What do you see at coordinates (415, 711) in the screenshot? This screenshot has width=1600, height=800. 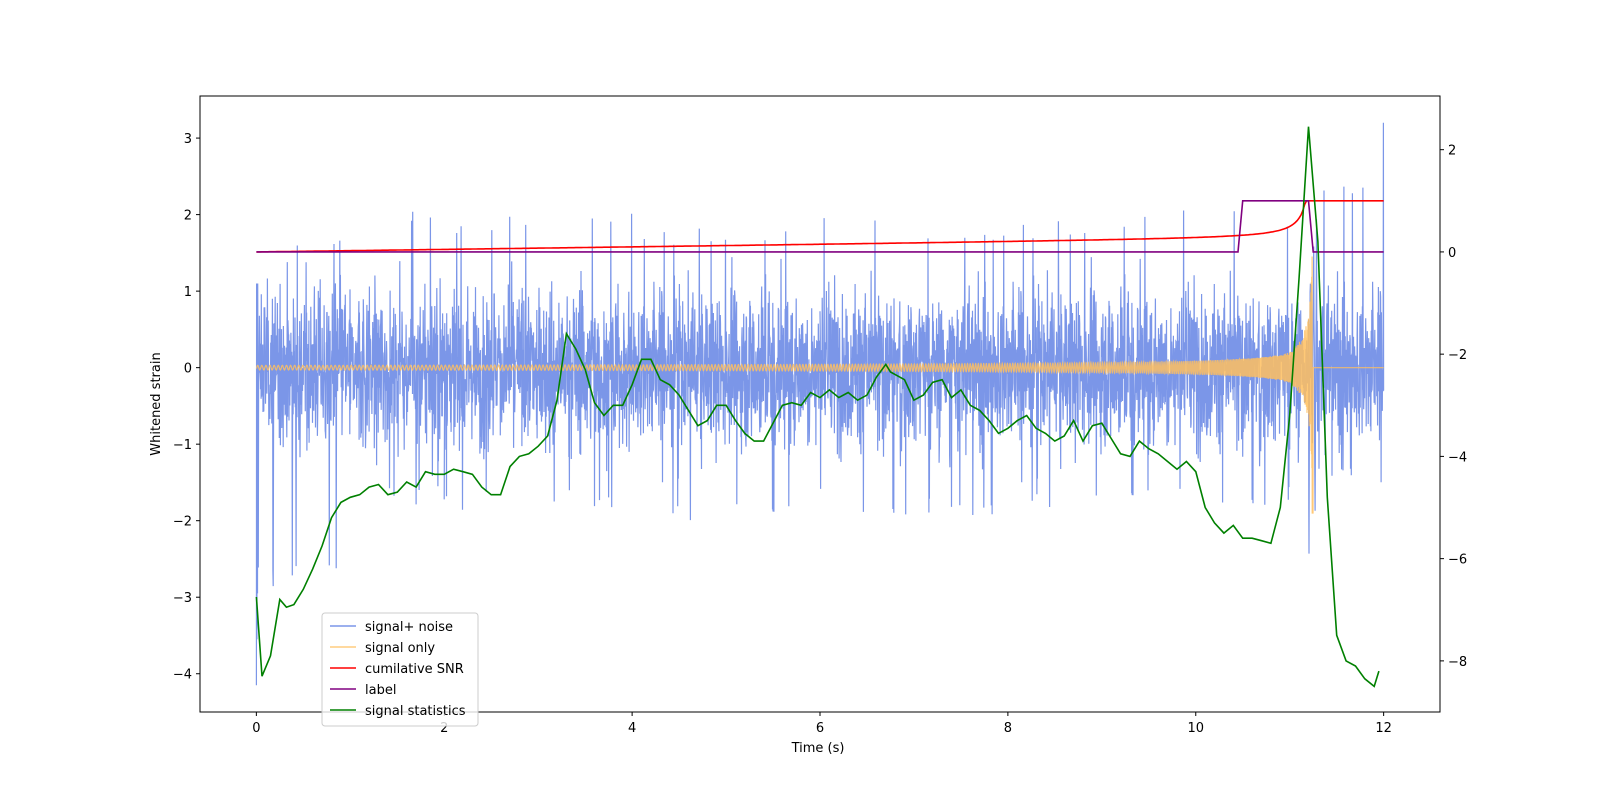 I see `legend-label: signal statistics` at bounding box center [415, 711].